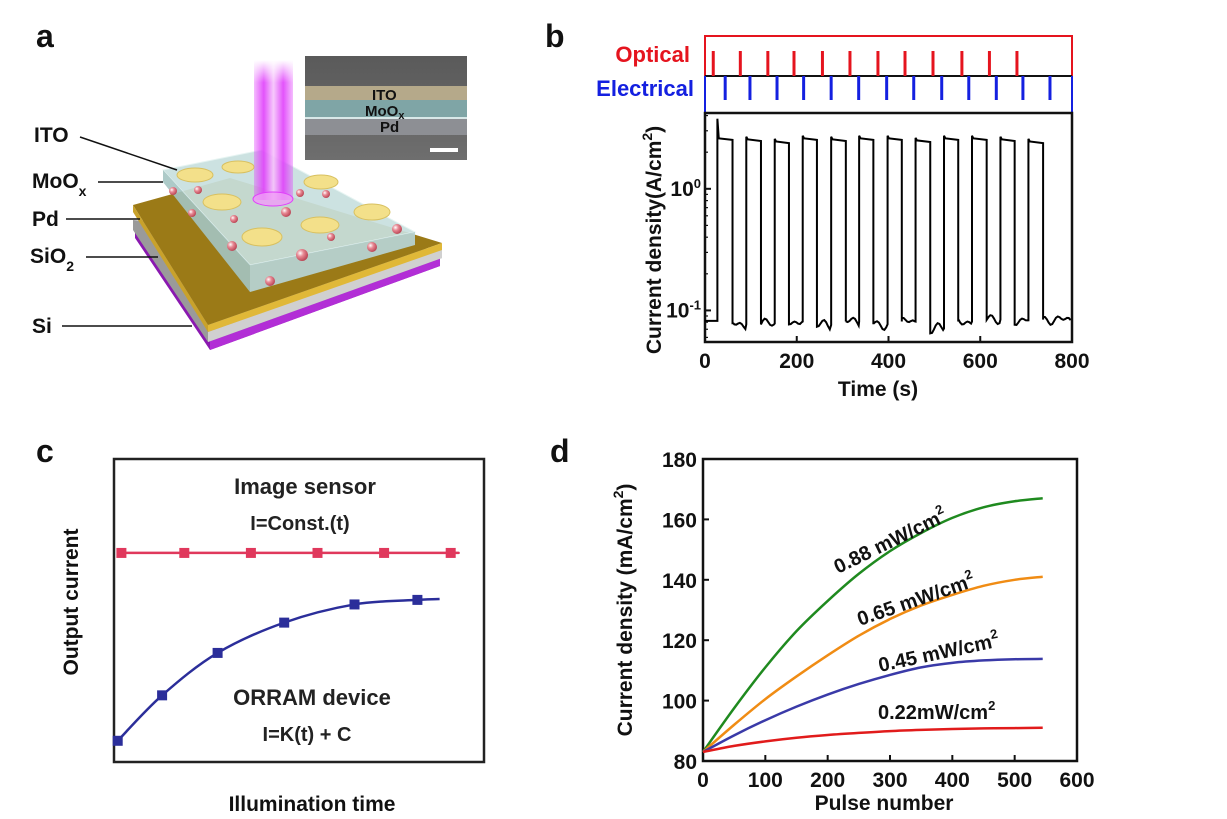 Image resolution: width=1227 pixels, height=819 pixels. What do you see at coordinates (888, 226) in the screenshot?
I see `current-density-trace` at bounding box center [888, 226].